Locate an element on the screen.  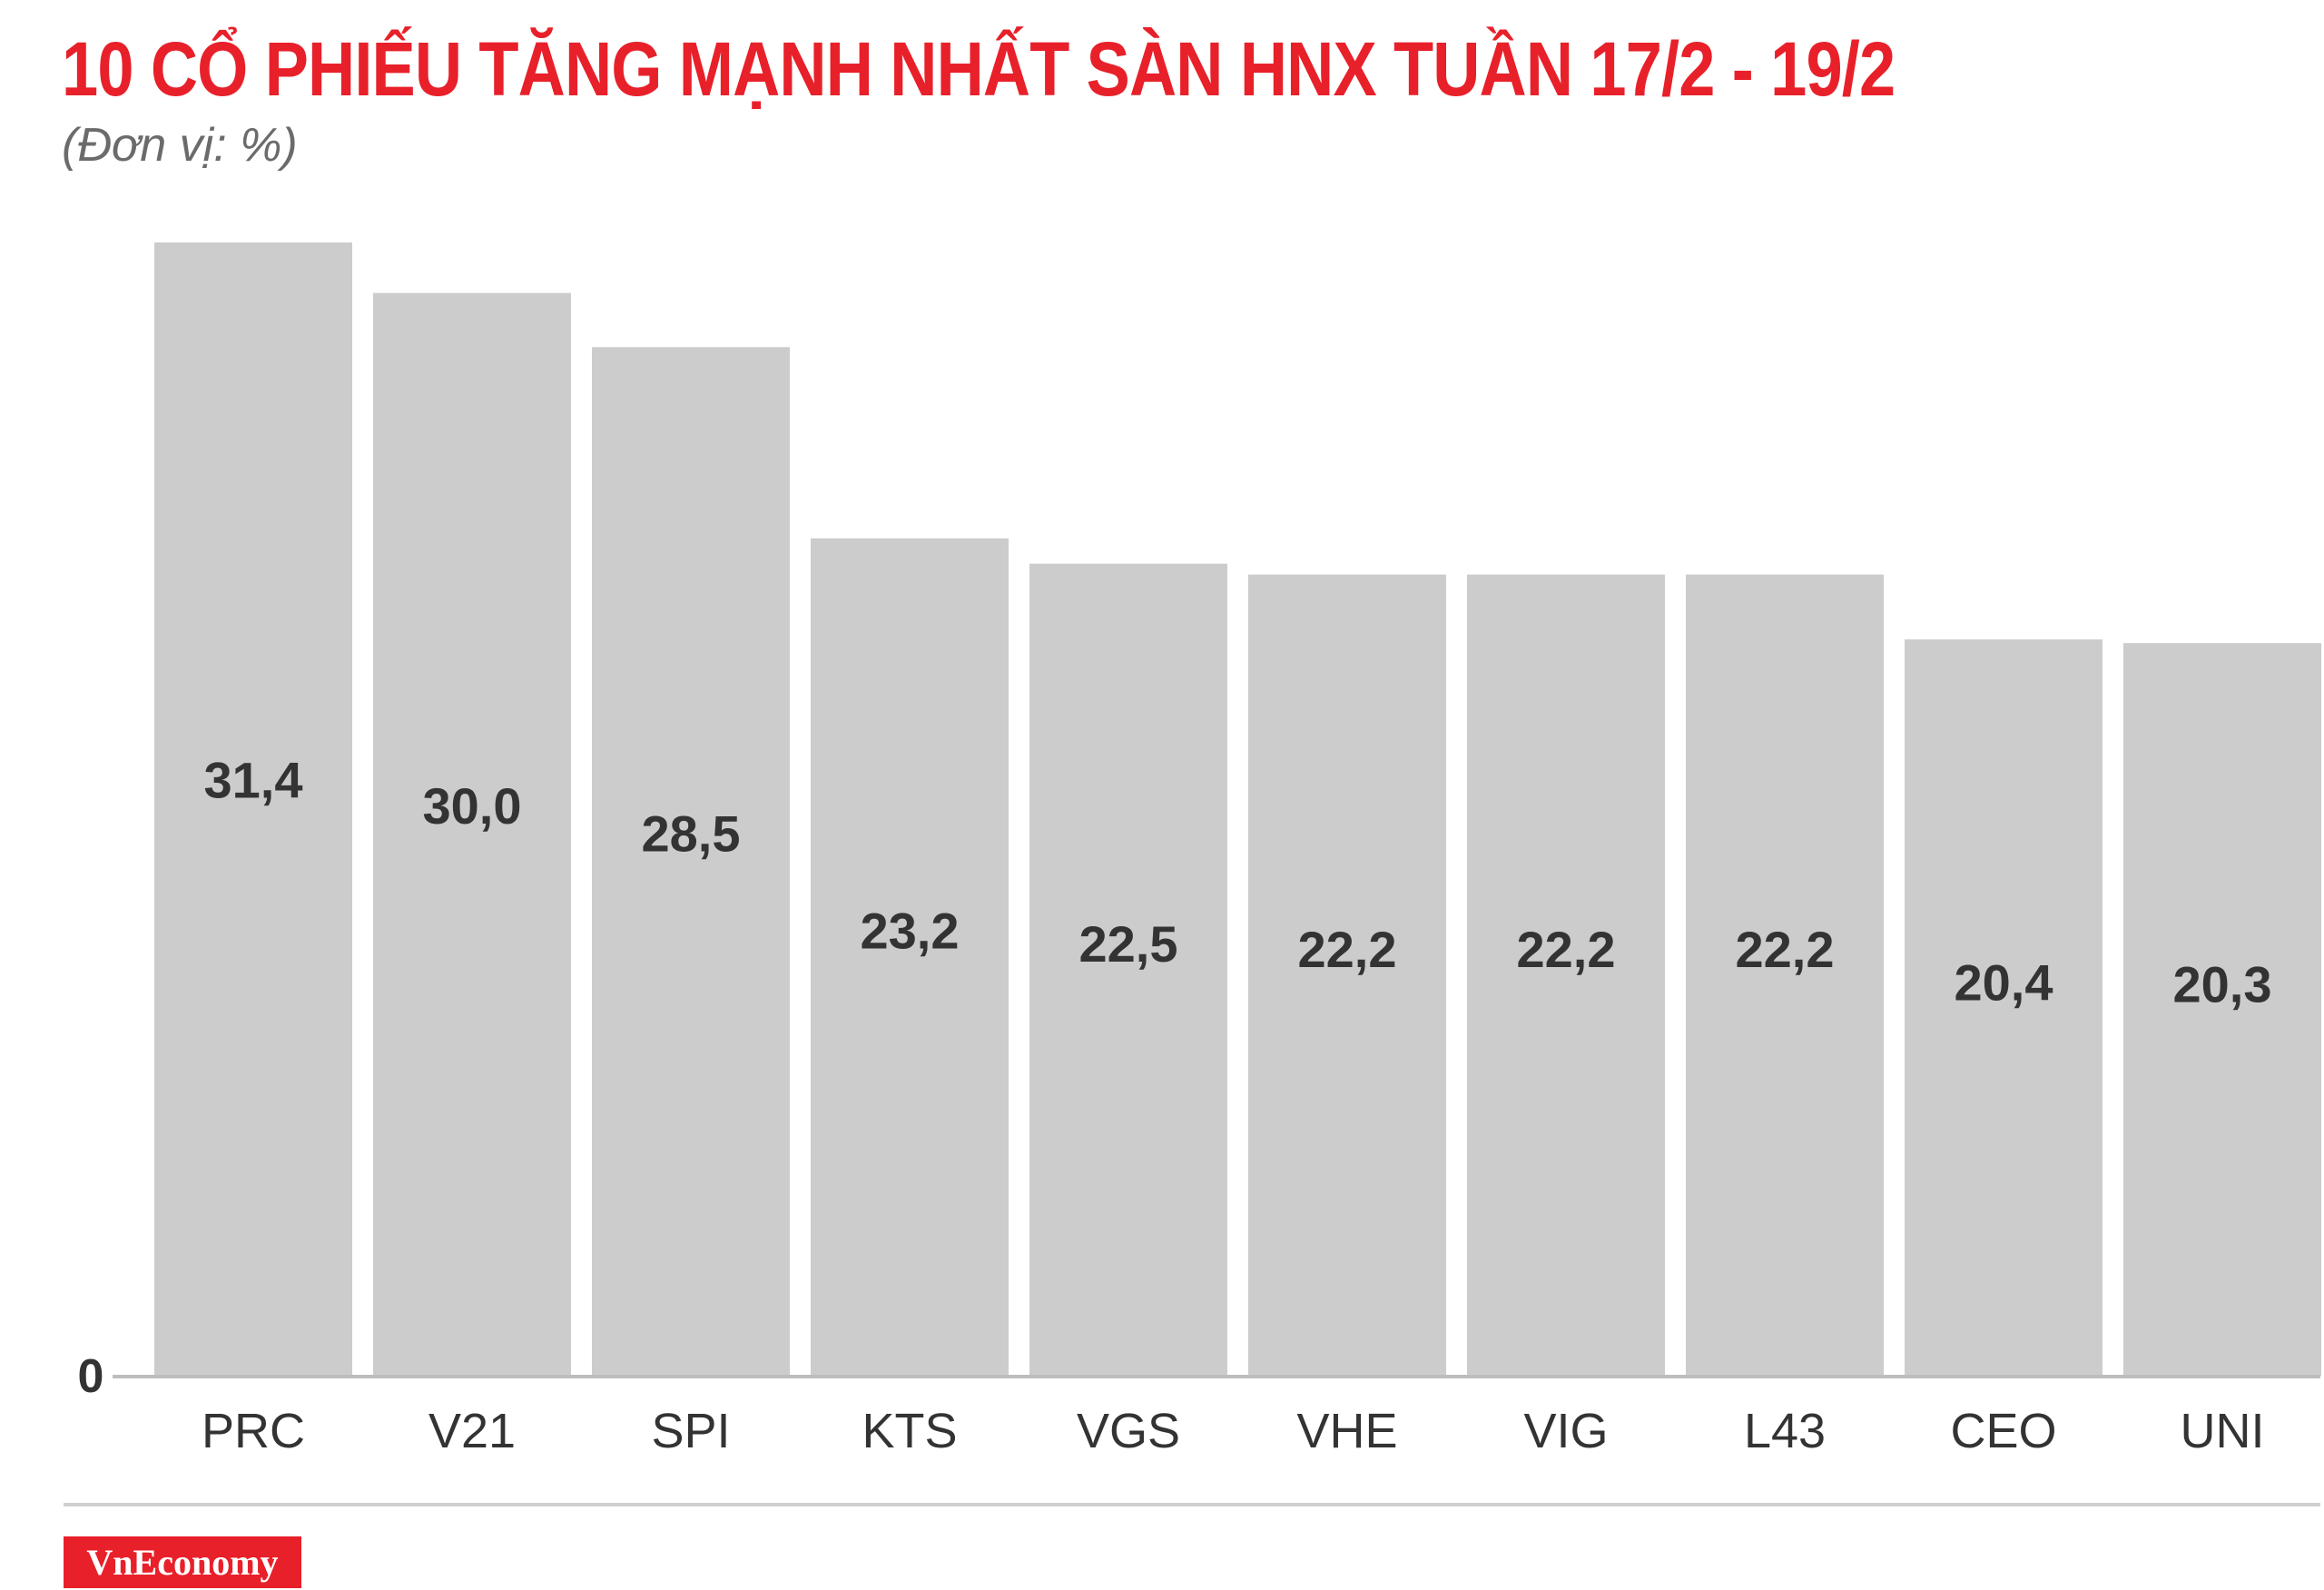
category-label-vhe: VHE is located at coordinates (1346, 1431).